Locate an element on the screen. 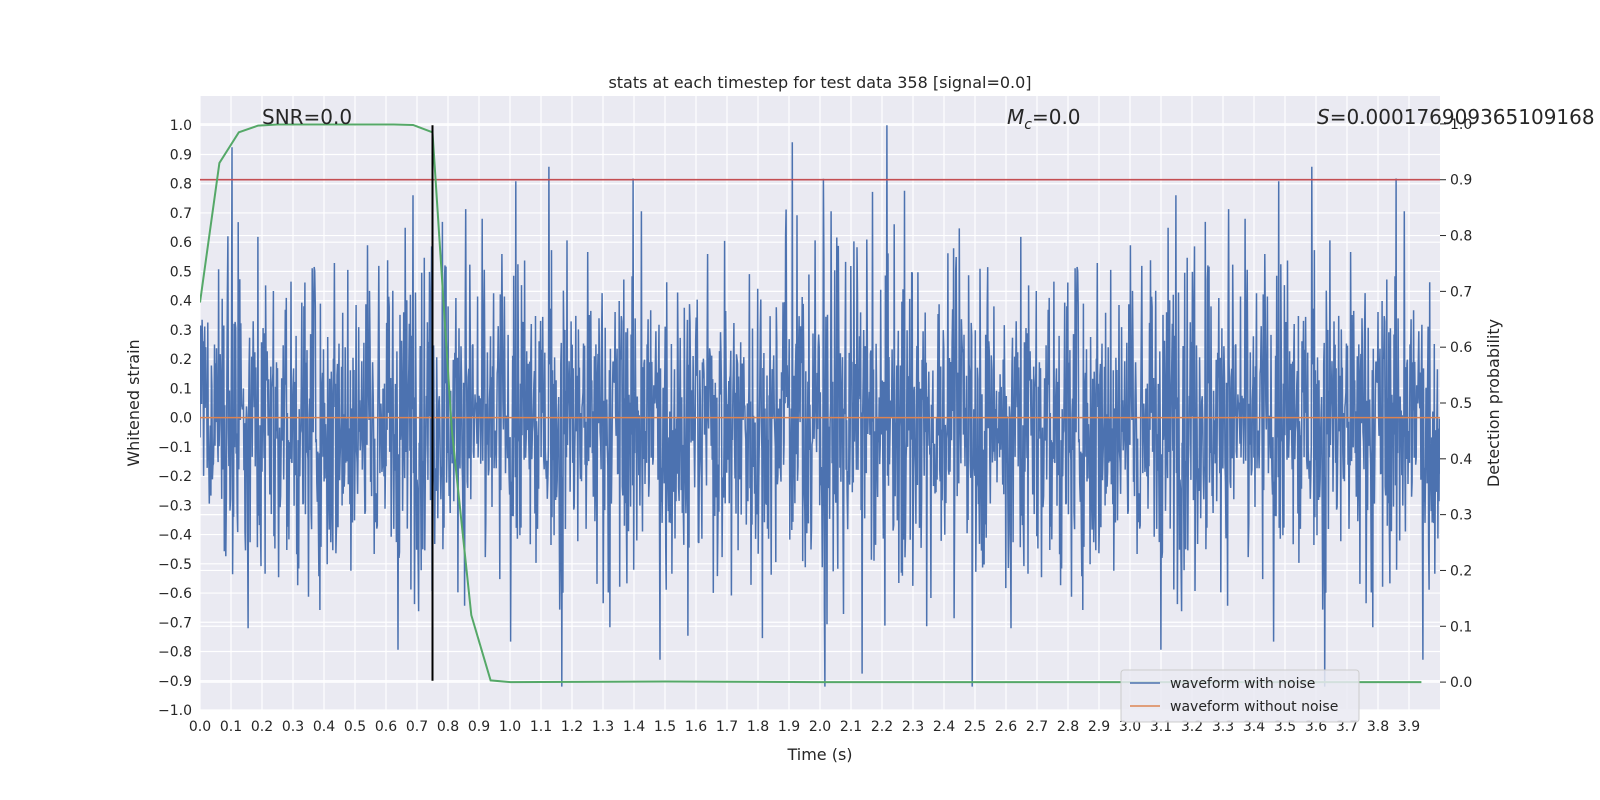  right-axis-ticks: 1.0 0.9 0.8 0.7 0.6 0.5 0.4 0.3 0.2 0.1 0.0 is located at coordinates (1456, 404).